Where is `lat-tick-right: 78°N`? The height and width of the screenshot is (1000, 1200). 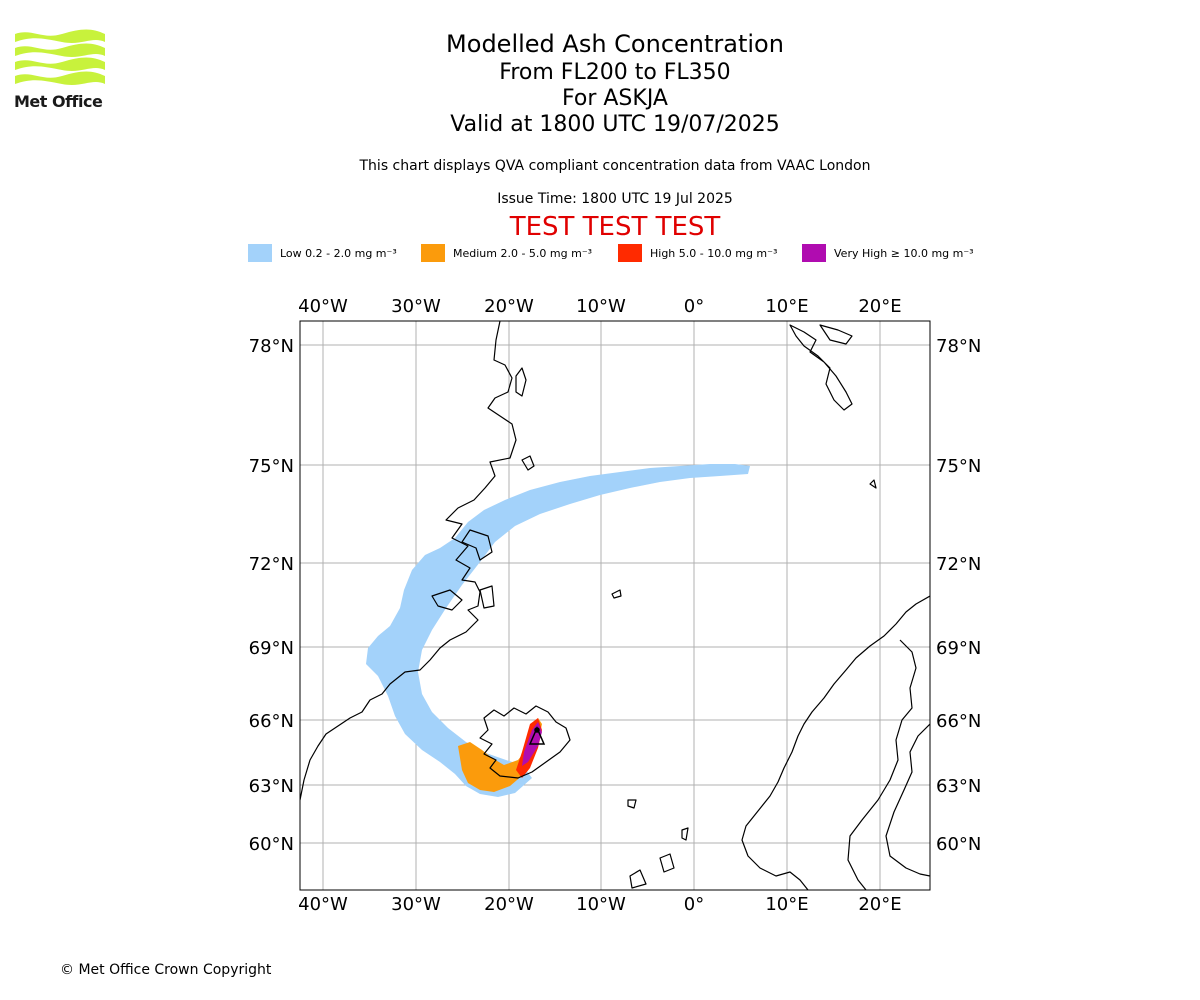
lat-tick-right: 78°N is located at coordinates (958, 346).